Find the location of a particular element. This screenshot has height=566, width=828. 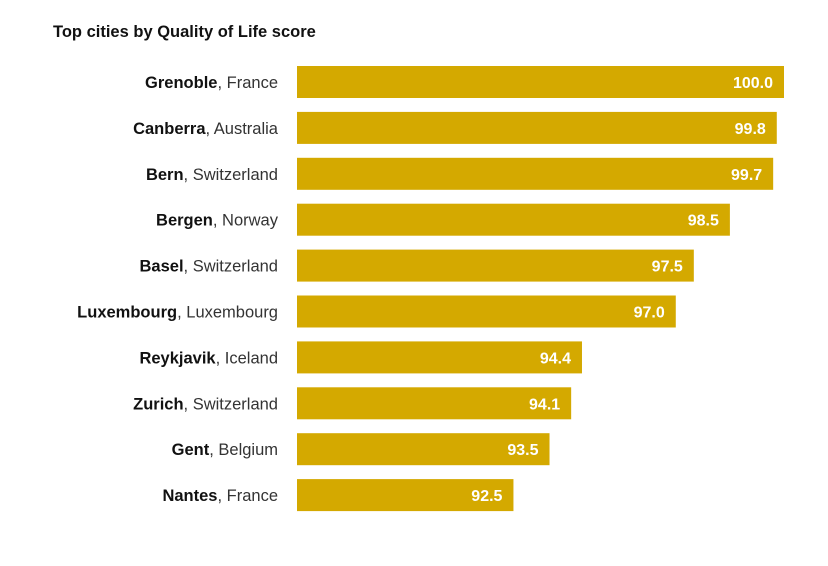

bar-gent is located at coordinates (423, 449).